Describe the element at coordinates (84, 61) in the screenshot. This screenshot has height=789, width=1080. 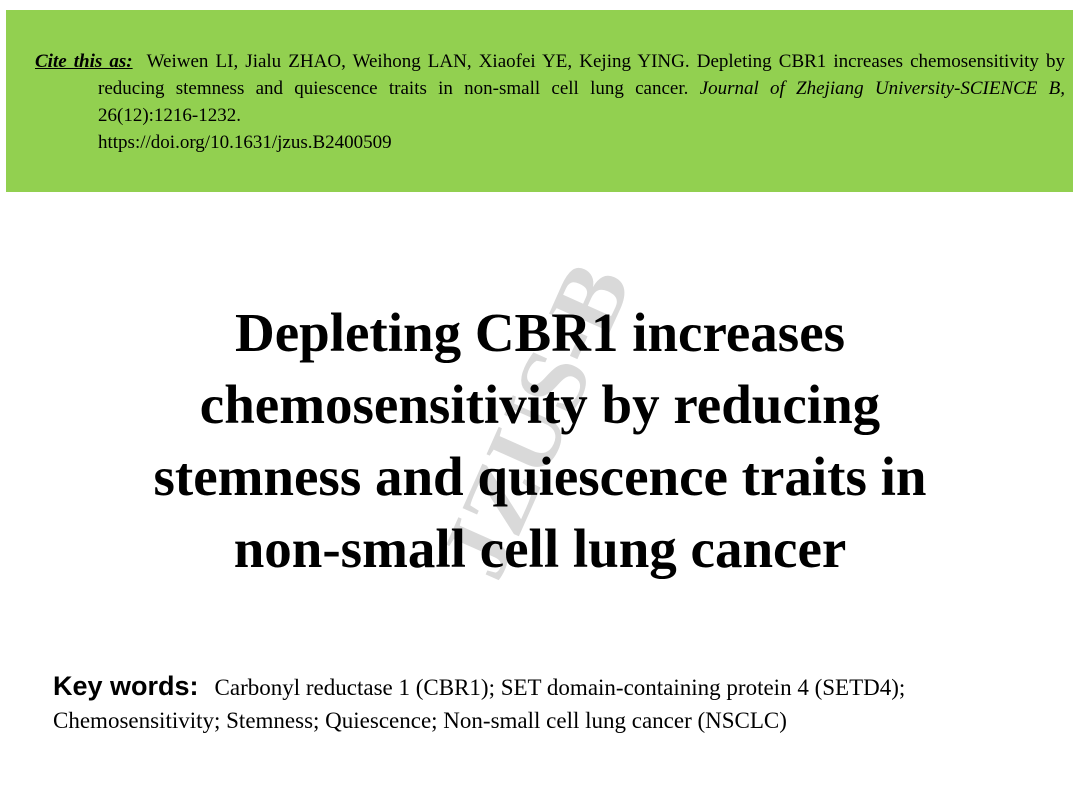
I see `cite-label: Cite this as:` at that location.